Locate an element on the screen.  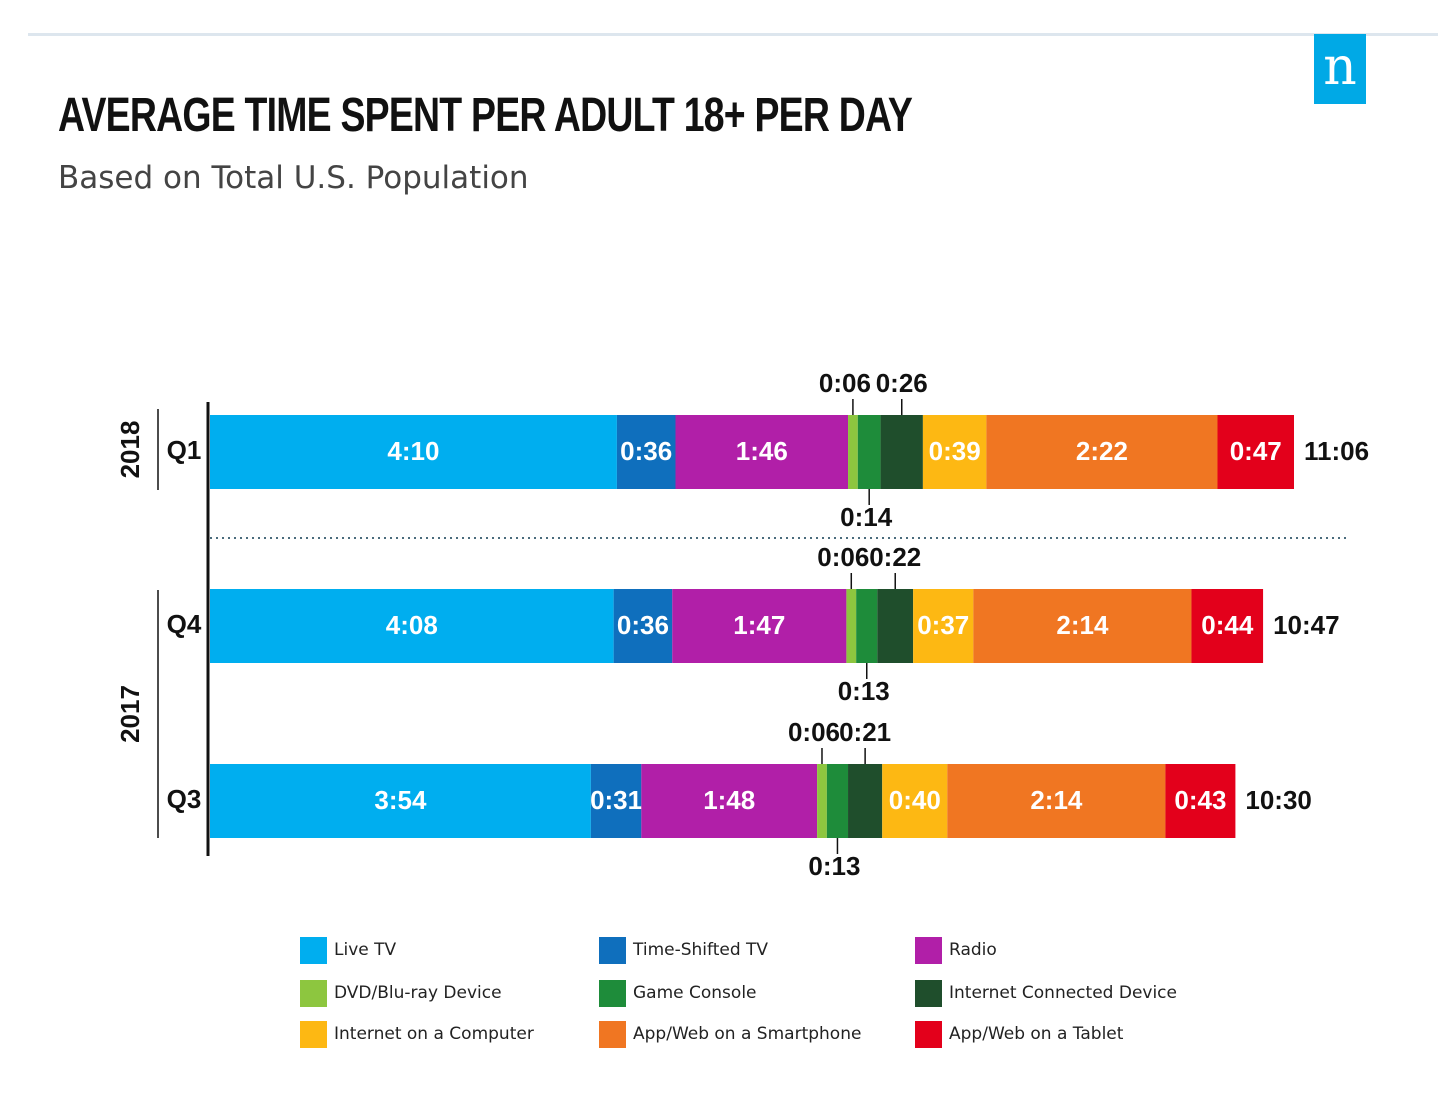
year-label-2018: 2018 is located at coordinates (130, 450).